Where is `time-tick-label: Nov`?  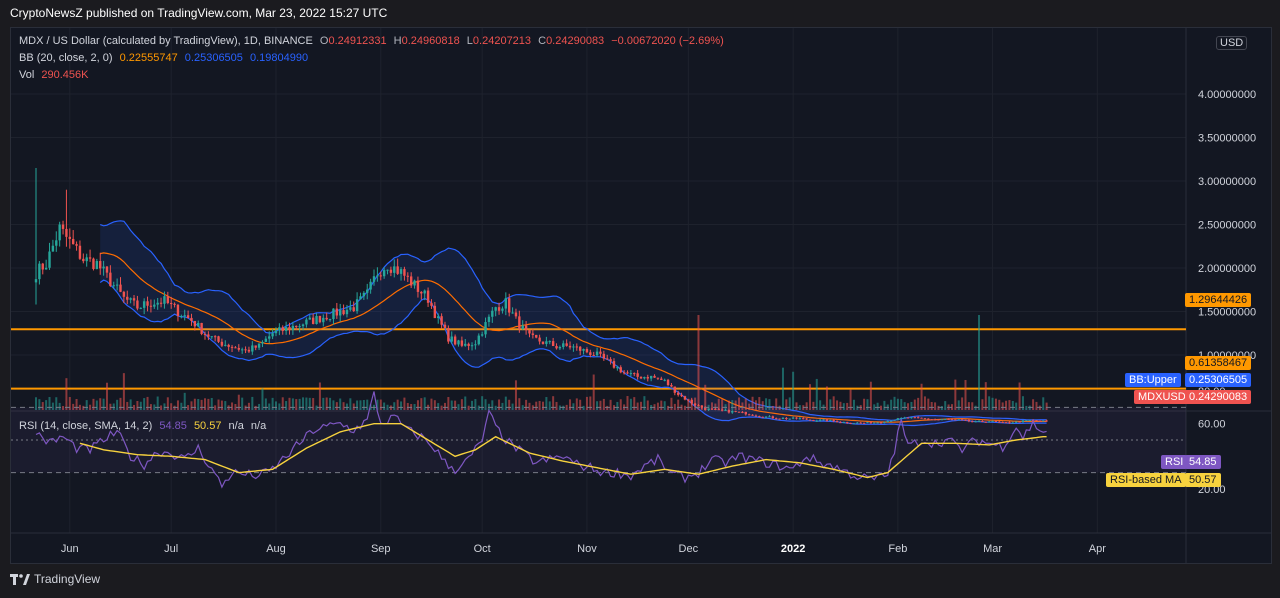 time-tick-label: Nov is located at coordinates (587, 549).